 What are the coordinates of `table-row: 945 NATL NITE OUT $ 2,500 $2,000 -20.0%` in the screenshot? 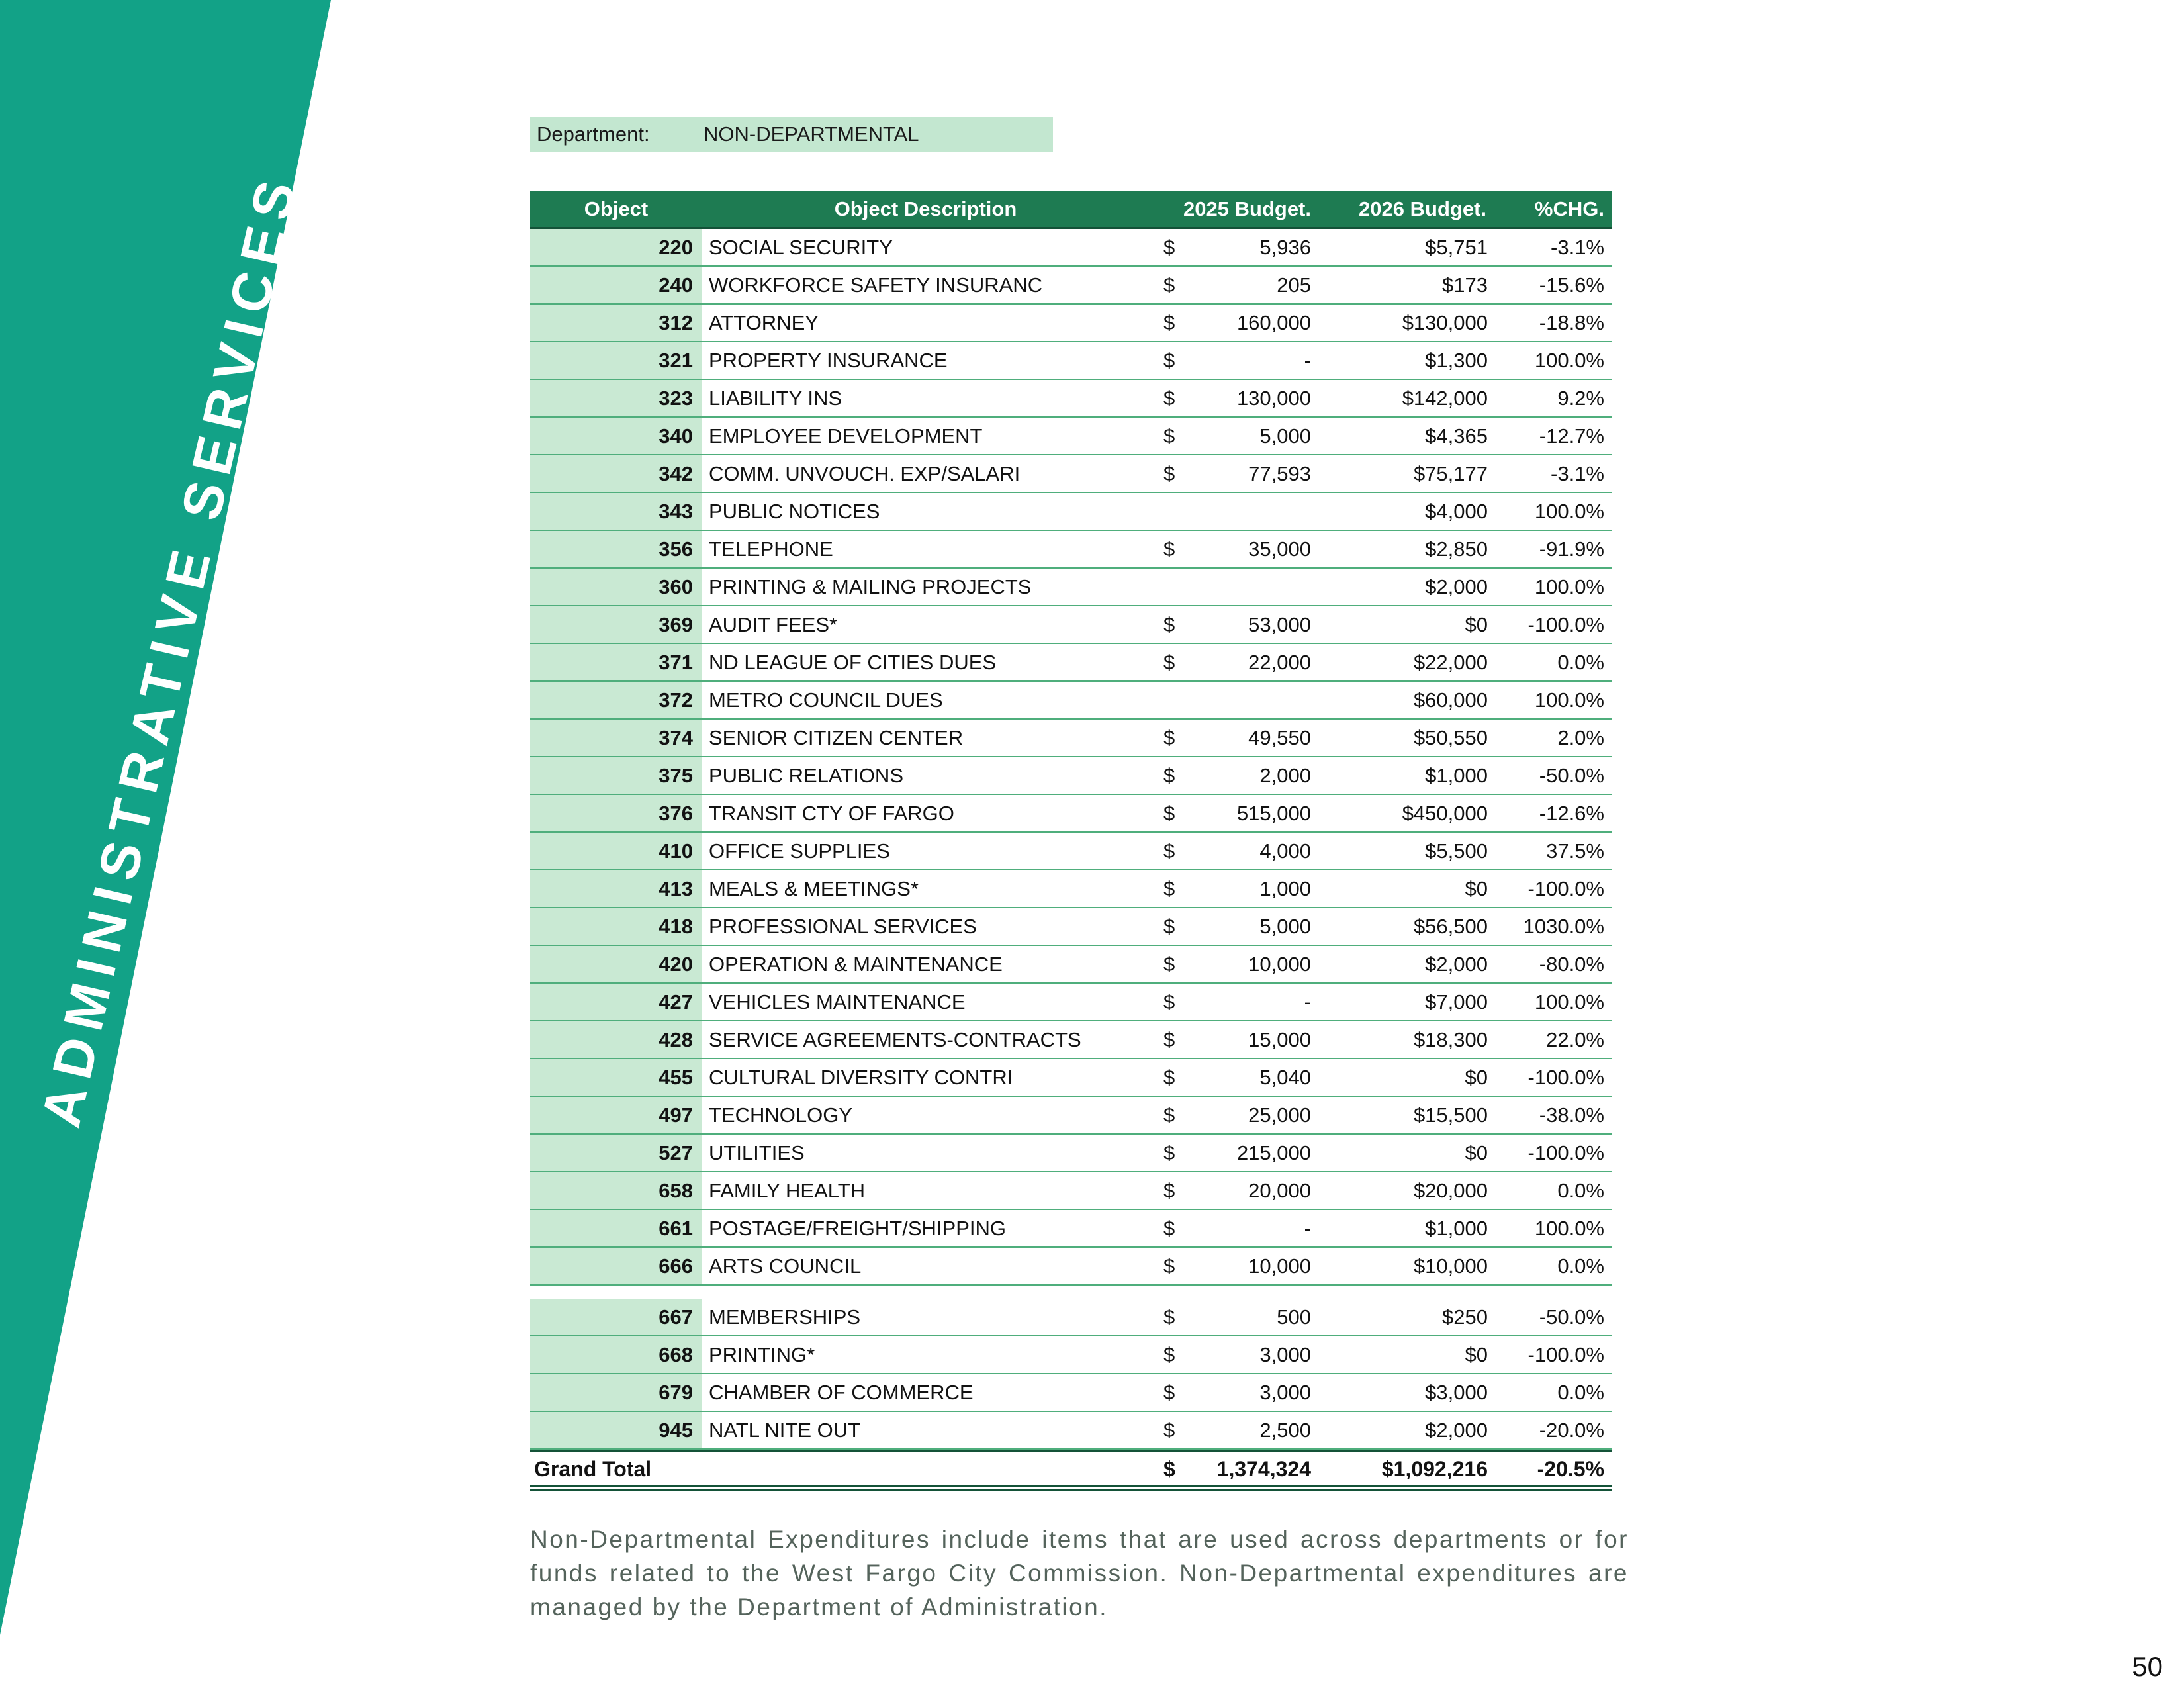 It's located at (1071, 1431).